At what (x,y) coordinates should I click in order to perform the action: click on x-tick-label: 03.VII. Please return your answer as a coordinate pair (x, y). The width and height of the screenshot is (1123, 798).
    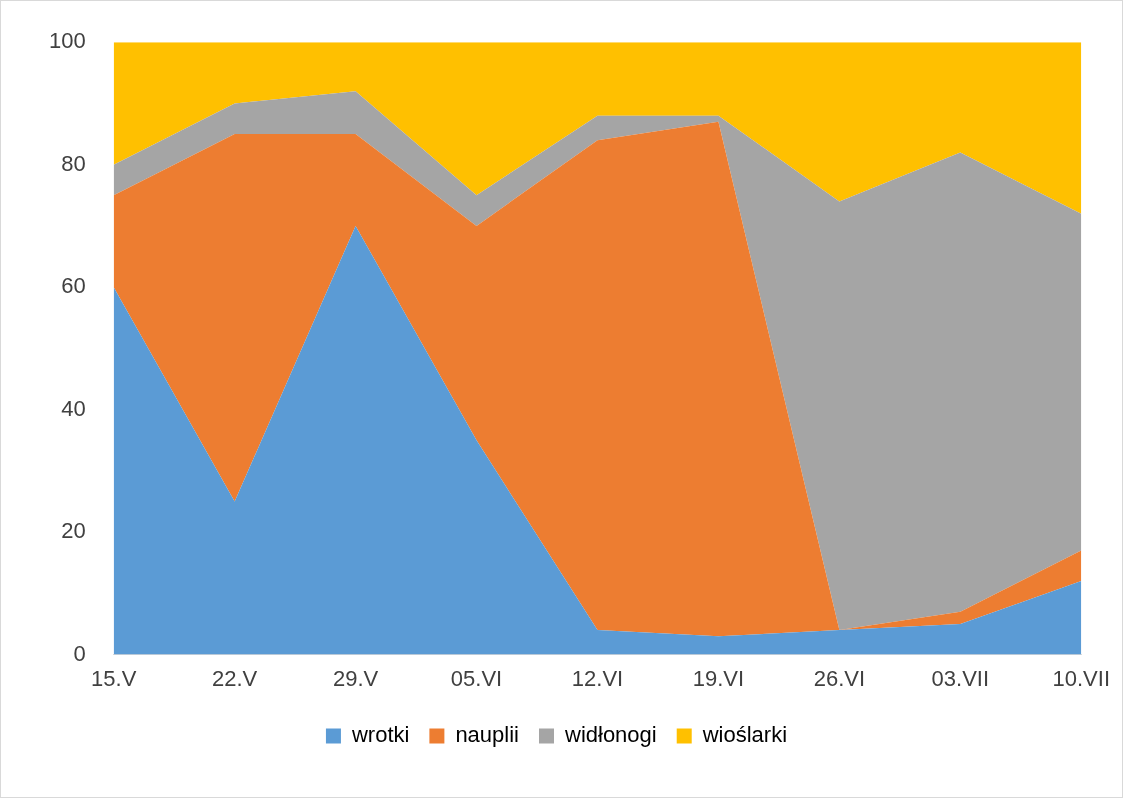
    Looking at the image, I should click on (960, 678).